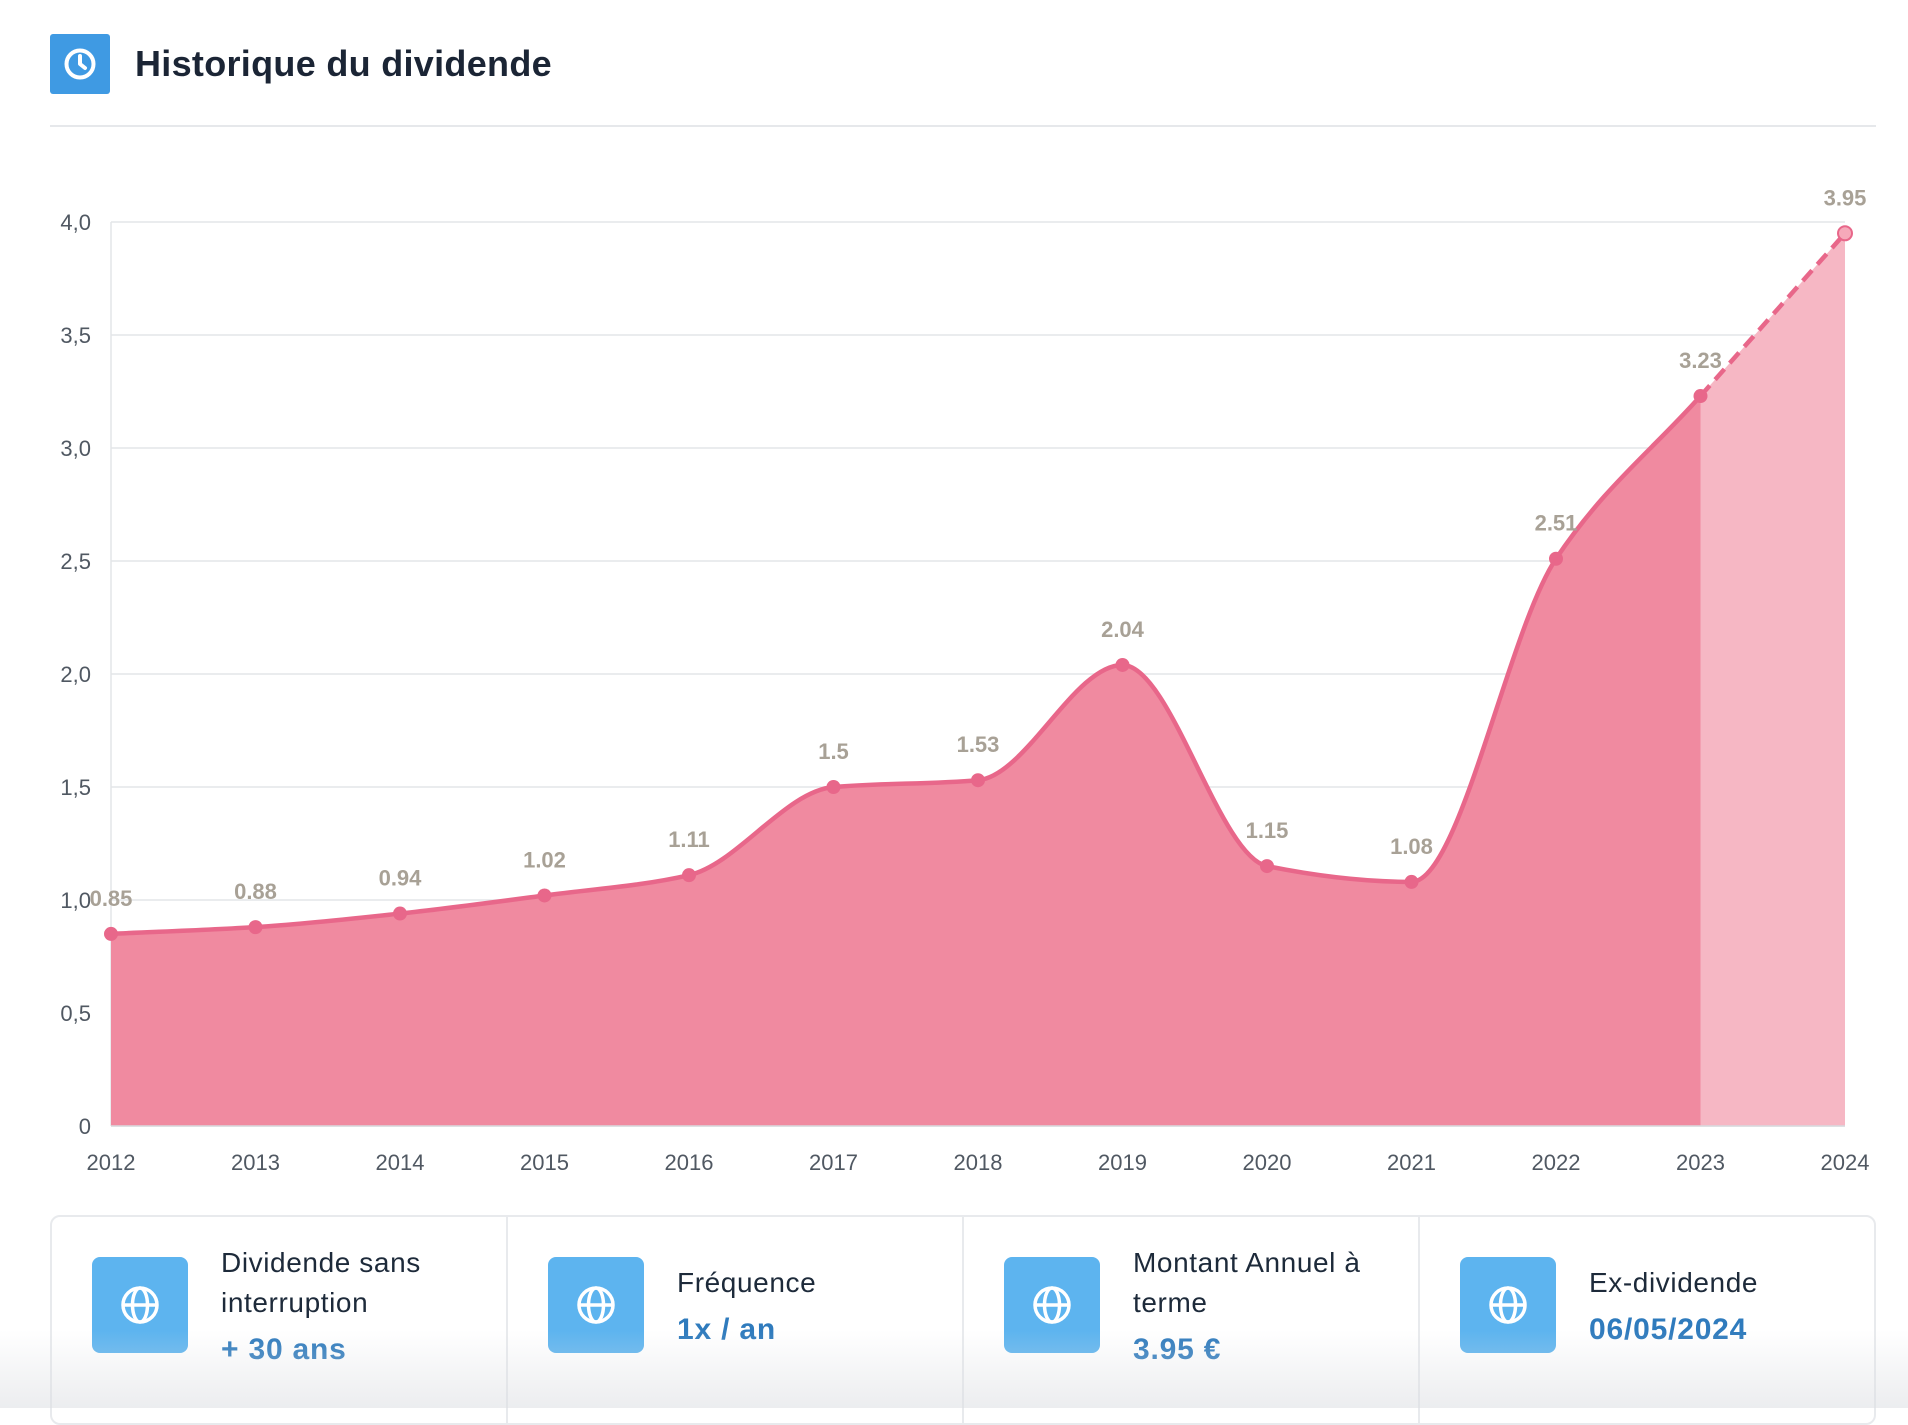 The width and height of the screenshot is (1908, 1425). What do you see at coordinates (280, 1320) in the screenshot?
I see `stat-uninterrupted: Dividende sans interruption + 30 ans` at bounding box center [280, 1320].